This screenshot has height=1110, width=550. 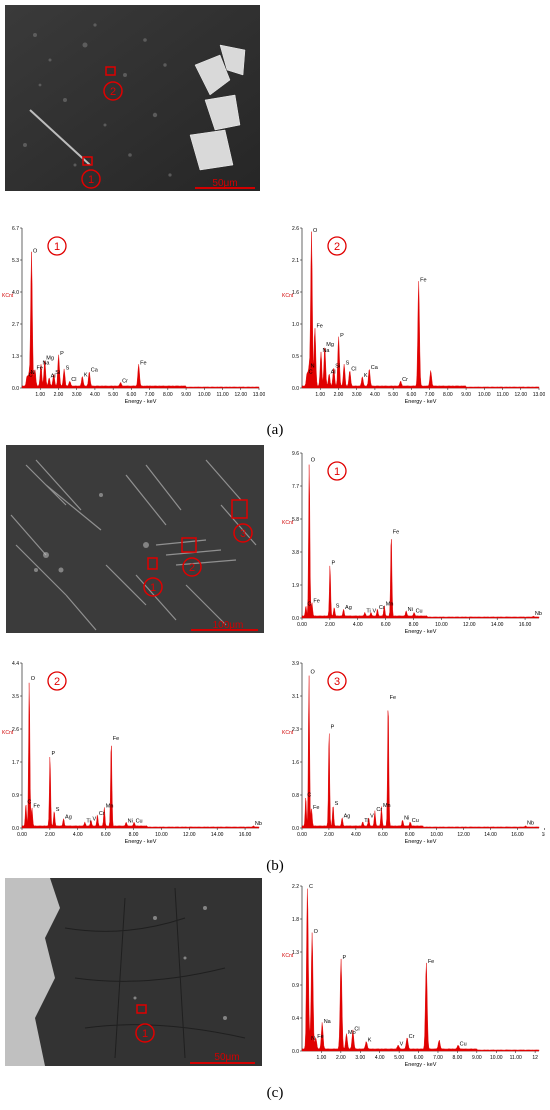 What do you see at coordinates (502, 395) in the screenshot?
I see `x-tick-label: 11.00` at bounding box center [502, 395].